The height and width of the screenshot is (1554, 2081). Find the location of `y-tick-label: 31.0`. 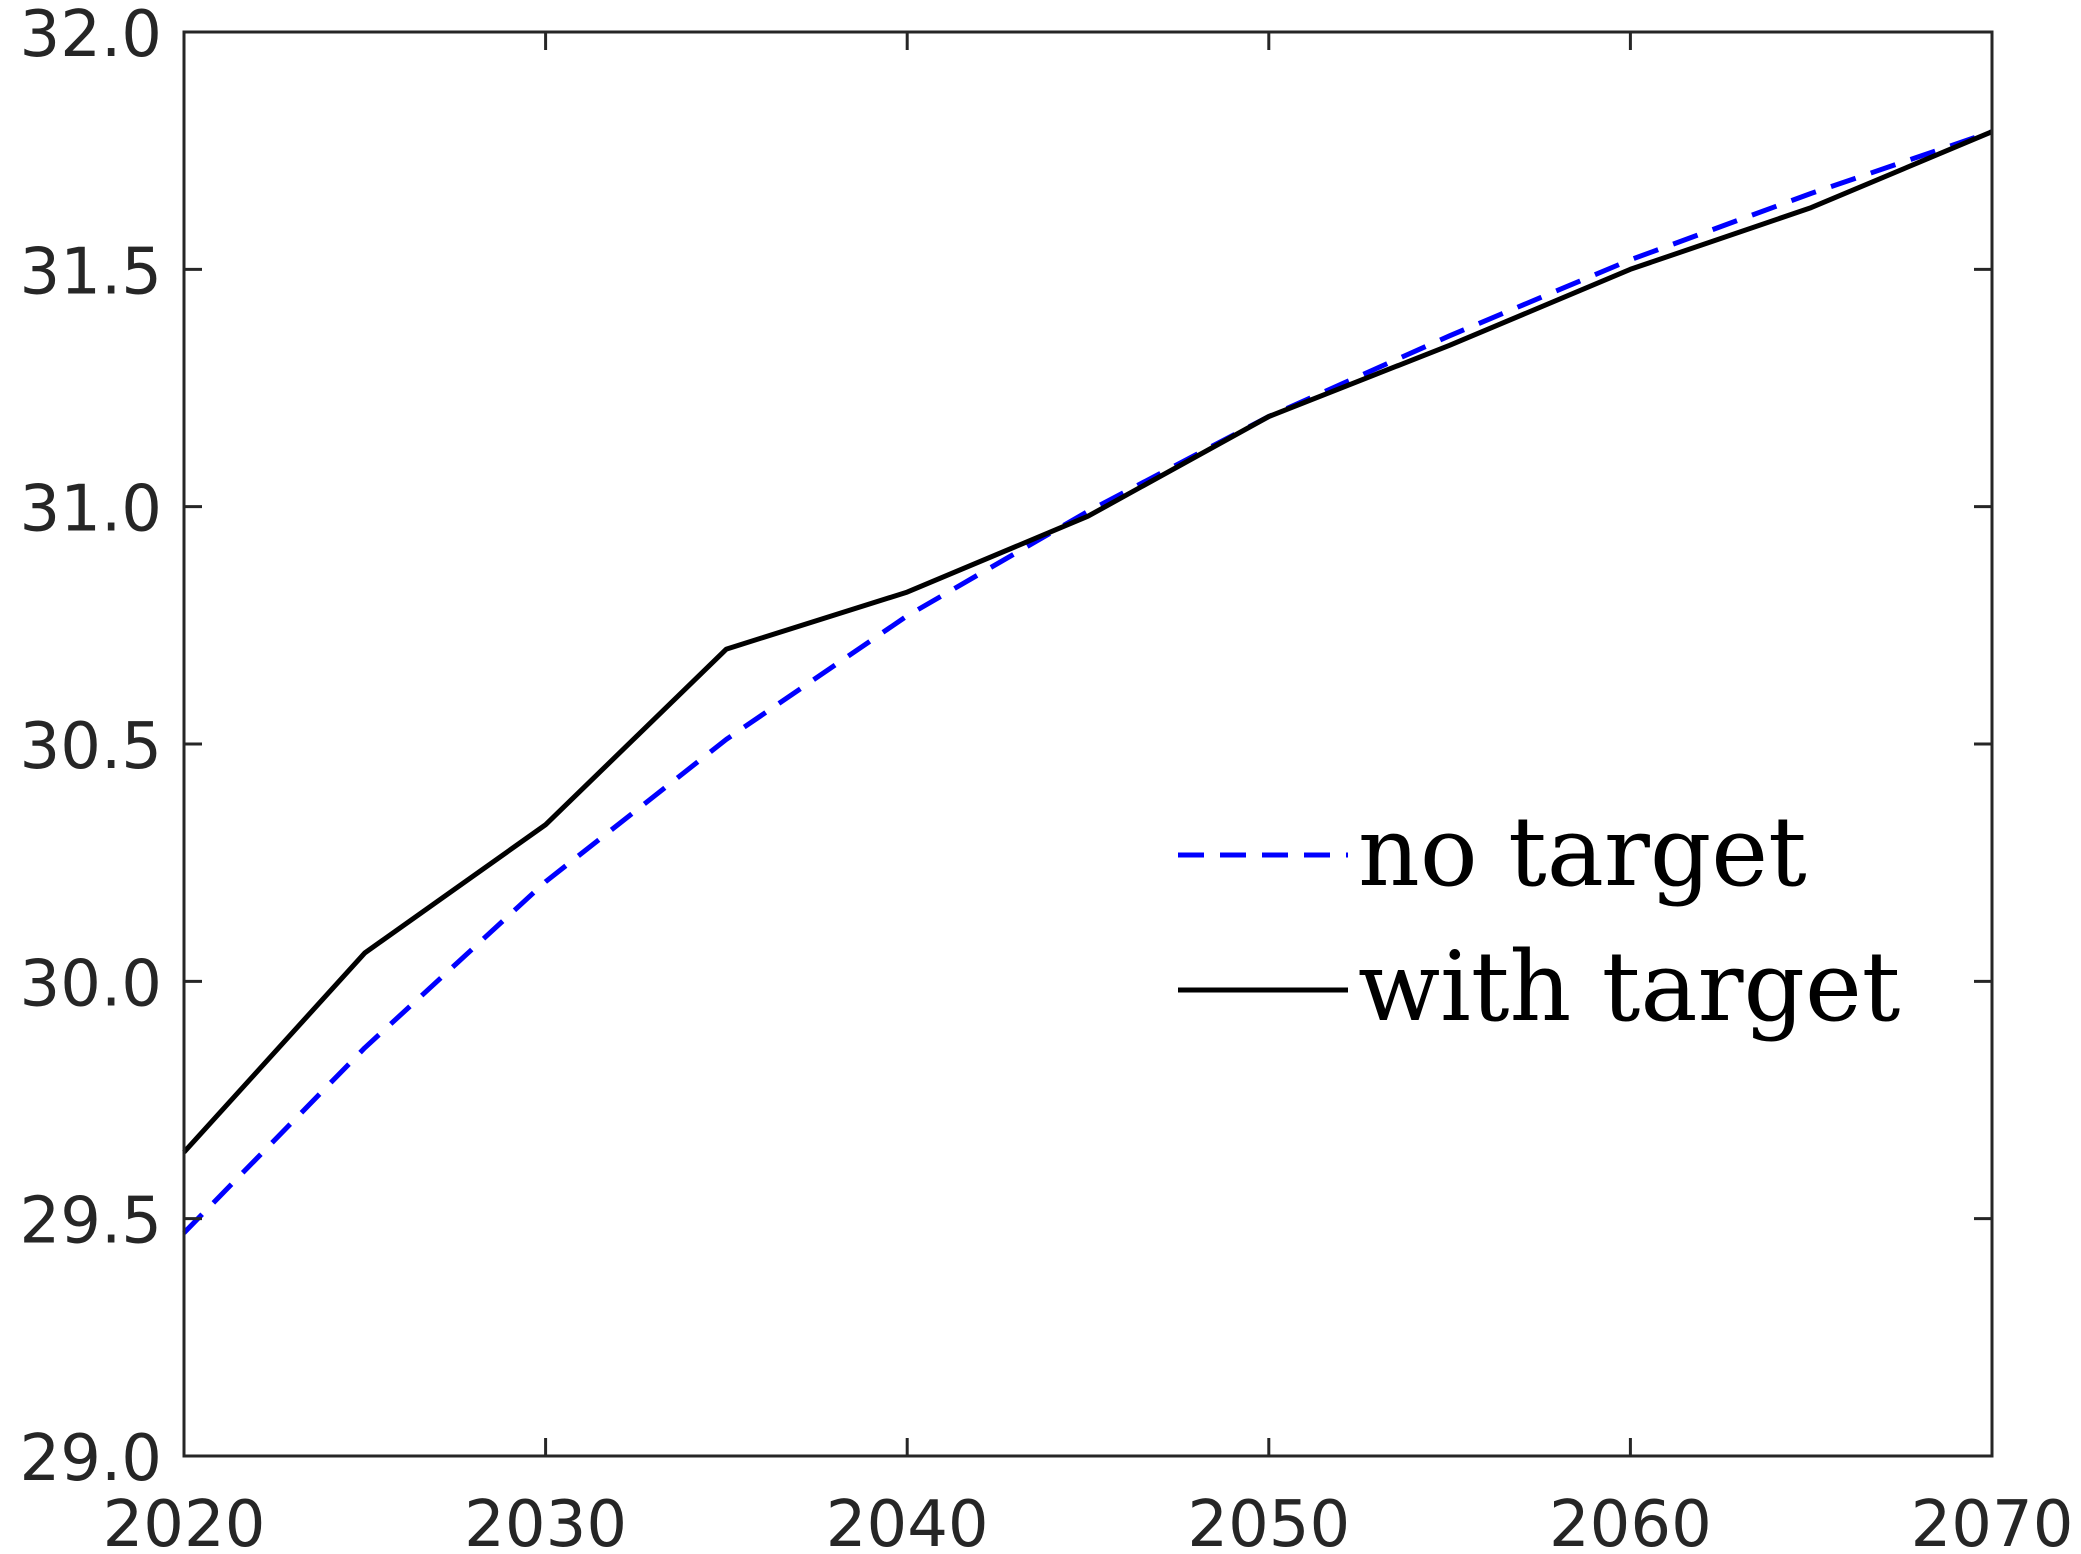

y-tick-label: 31.0 is located at coordinates (91, 510).